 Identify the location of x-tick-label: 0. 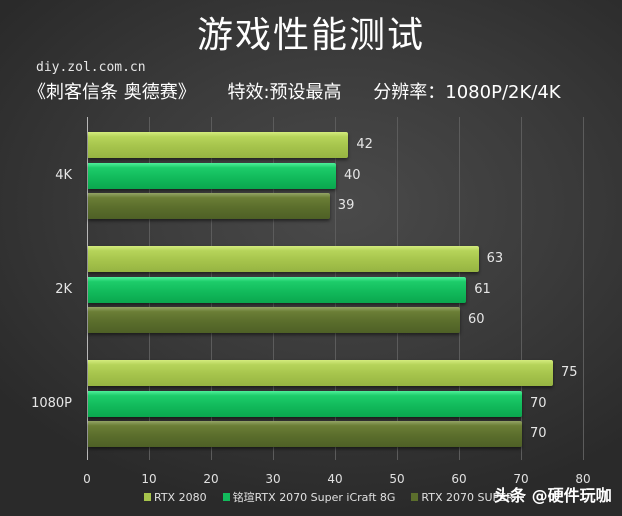
(87, 479).